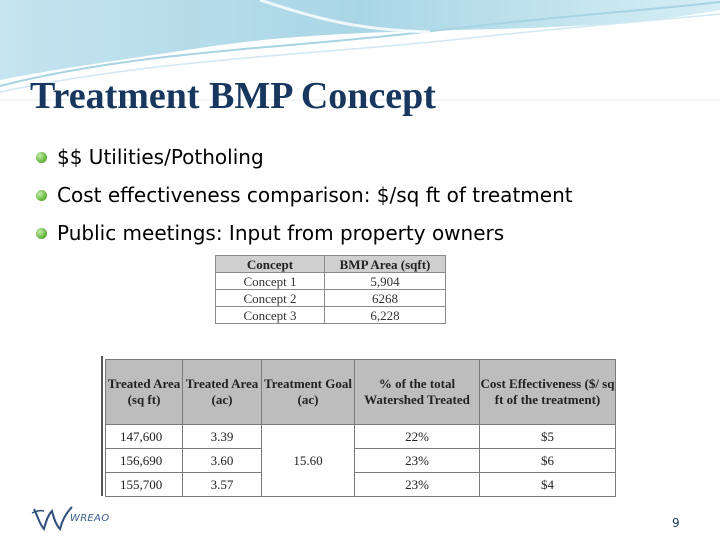 The width and height of the screenshot is (720, 540). What do you see at coordinates (304, 157) in the screenshot?
I see `bullet-item: $$ Utilities/Potholing` at bounding box center [304, 157].